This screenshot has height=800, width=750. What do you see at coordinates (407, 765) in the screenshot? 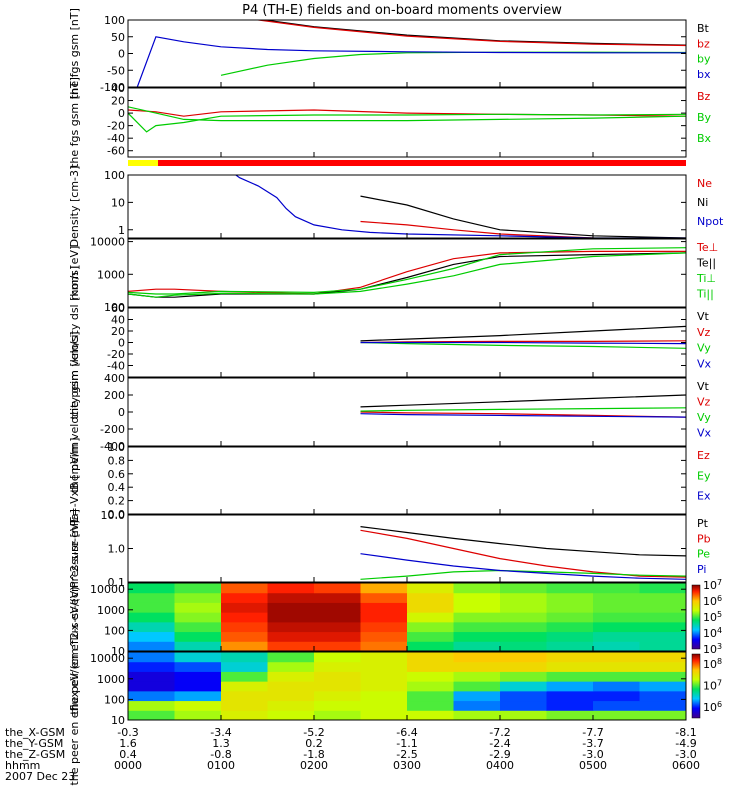
I see `bottom-row-value: 0300` at bounding box center [407, 765].